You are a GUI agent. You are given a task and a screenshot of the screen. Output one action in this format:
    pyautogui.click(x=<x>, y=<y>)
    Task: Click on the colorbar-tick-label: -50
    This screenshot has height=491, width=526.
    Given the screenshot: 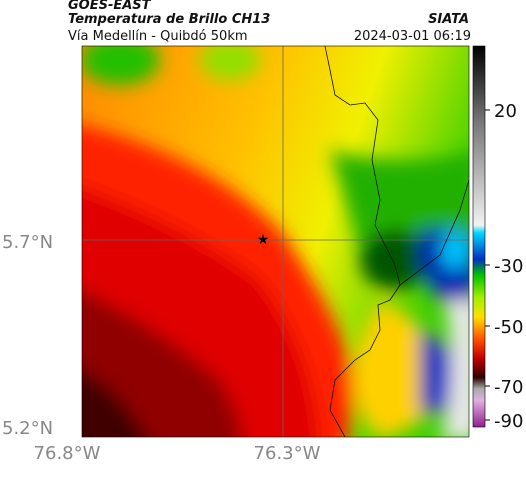 What is the action you would take?
    pyautogui.click(x=508, y=327)
    